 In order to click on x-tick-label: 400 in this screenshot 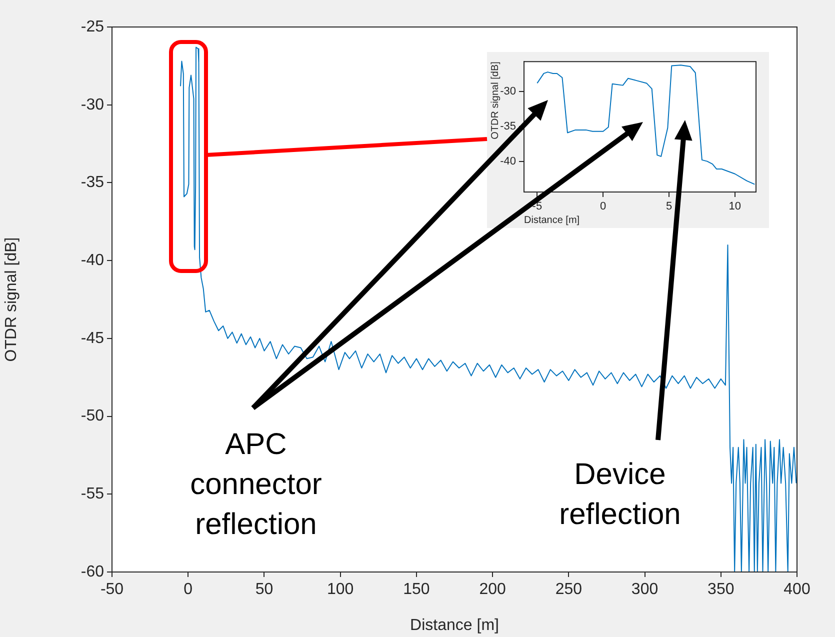, I will do `click(797, 589)`.